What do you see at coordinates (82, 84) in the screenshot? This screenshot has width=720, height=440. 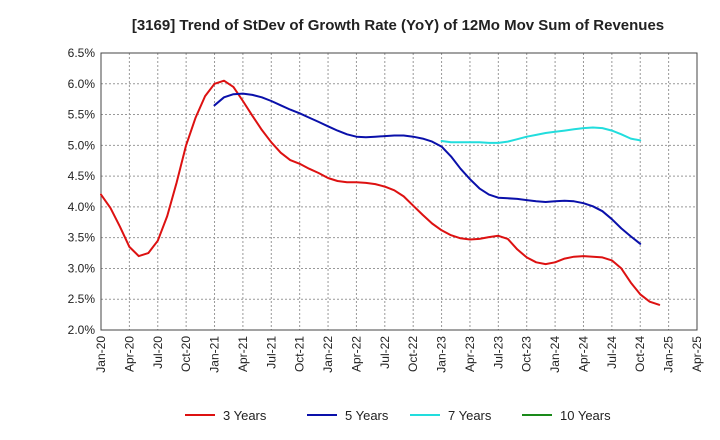 I see `y-tick-label: 6.0%` at bounding box center [82, 84].